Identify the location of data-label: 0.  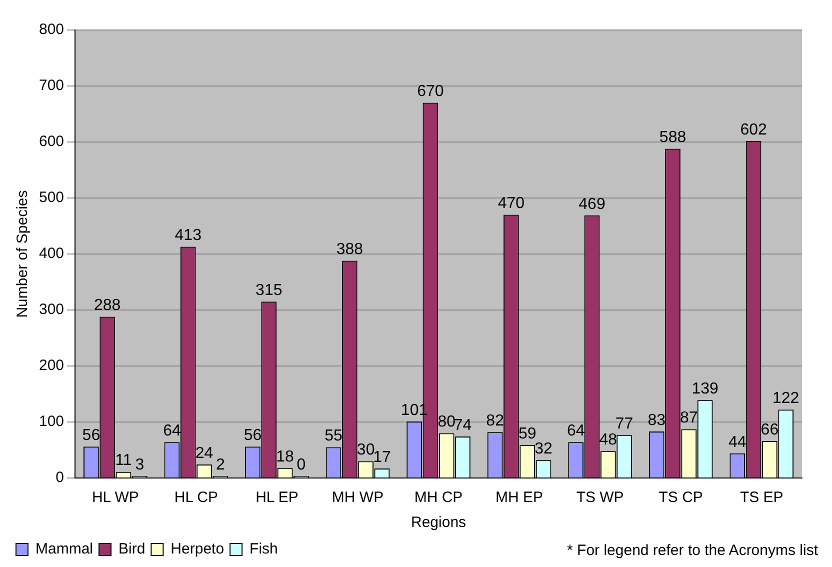
(301, 465).